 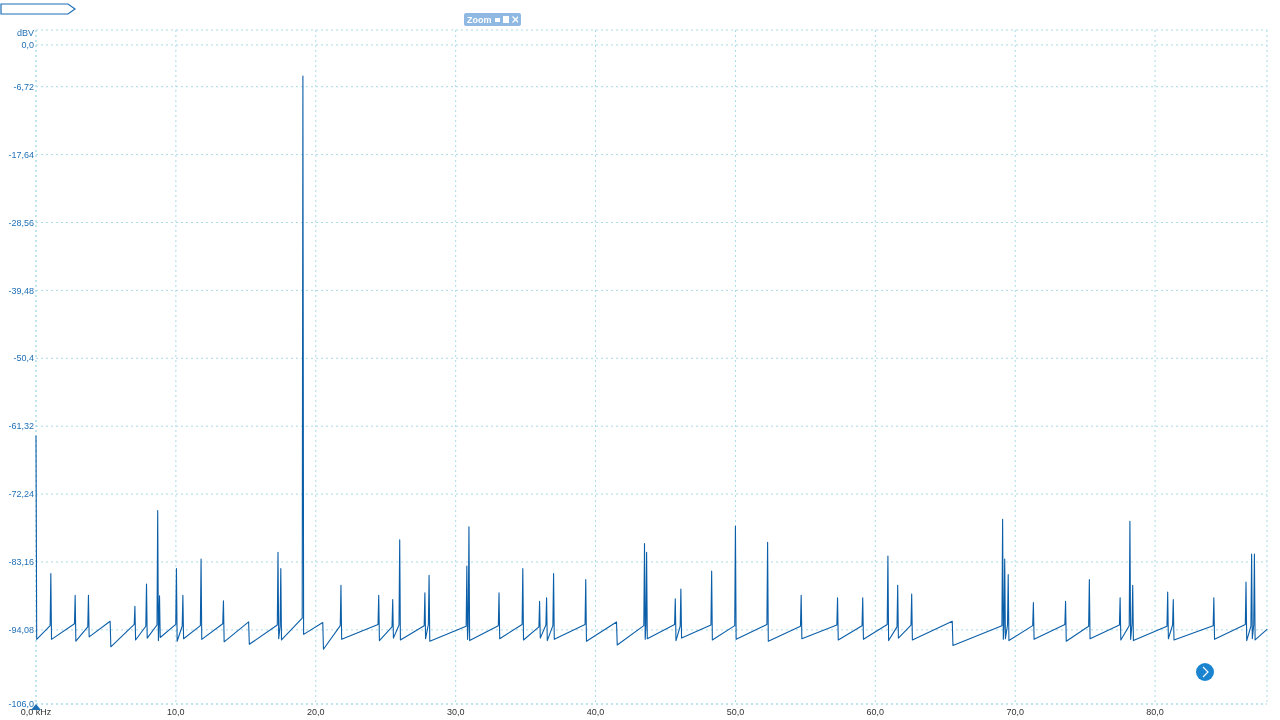 What do you see at coordinates (1155, 712) in the screenshot?
I see `x-tick-label: 80,0` at bounding box center [1155, 712].